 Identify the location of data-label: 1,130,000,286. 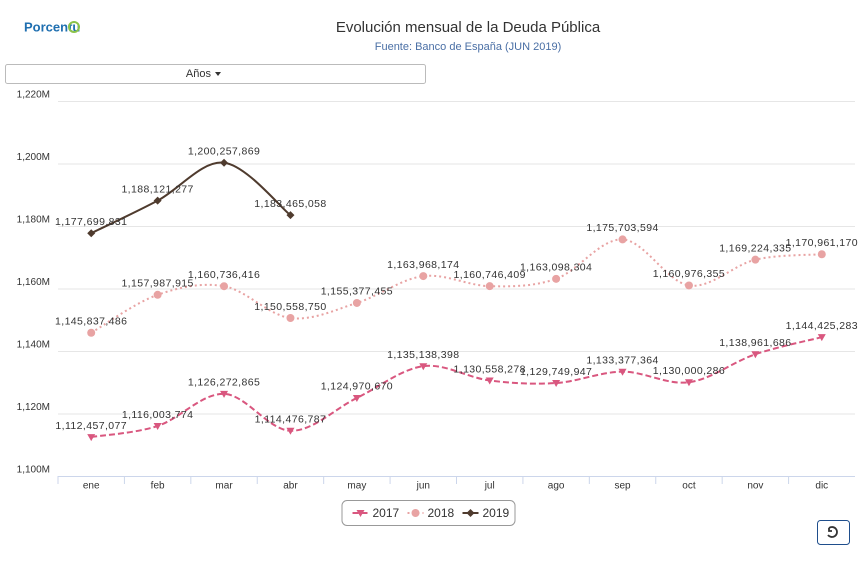
(689, 371).